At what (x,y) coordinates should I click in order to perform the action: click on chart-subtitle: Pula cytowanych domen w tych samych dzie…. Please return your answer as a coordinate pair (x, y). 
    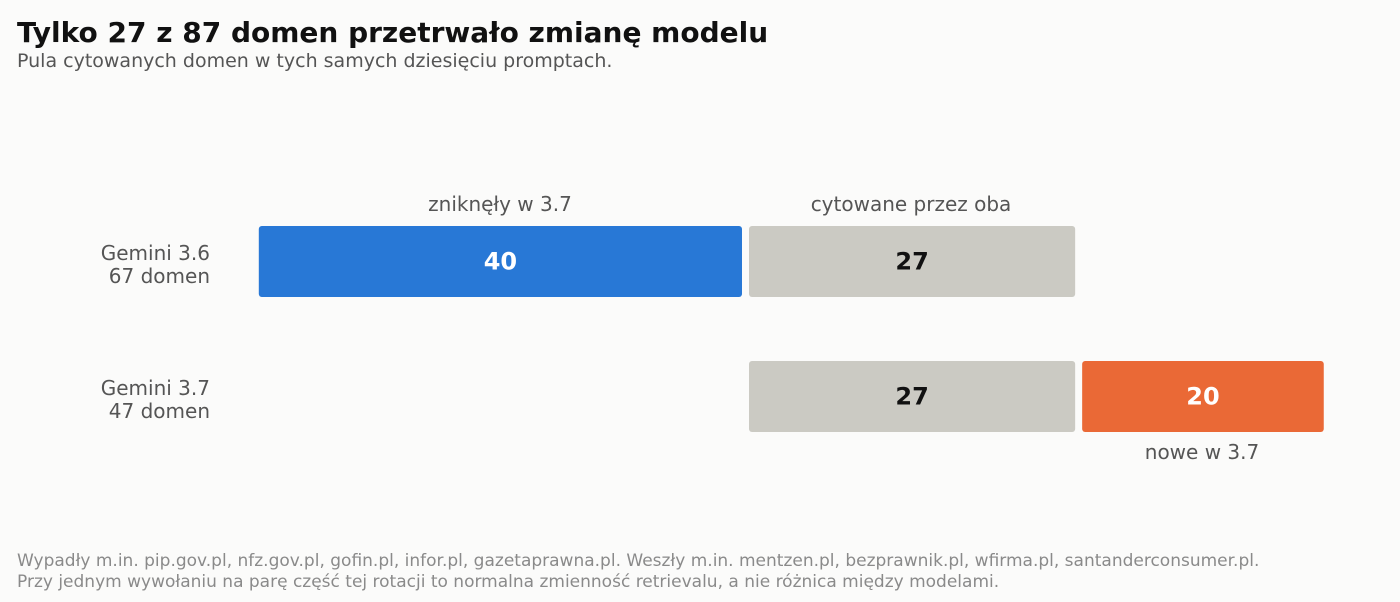
    Looking at the image, I should click on (315, 61).